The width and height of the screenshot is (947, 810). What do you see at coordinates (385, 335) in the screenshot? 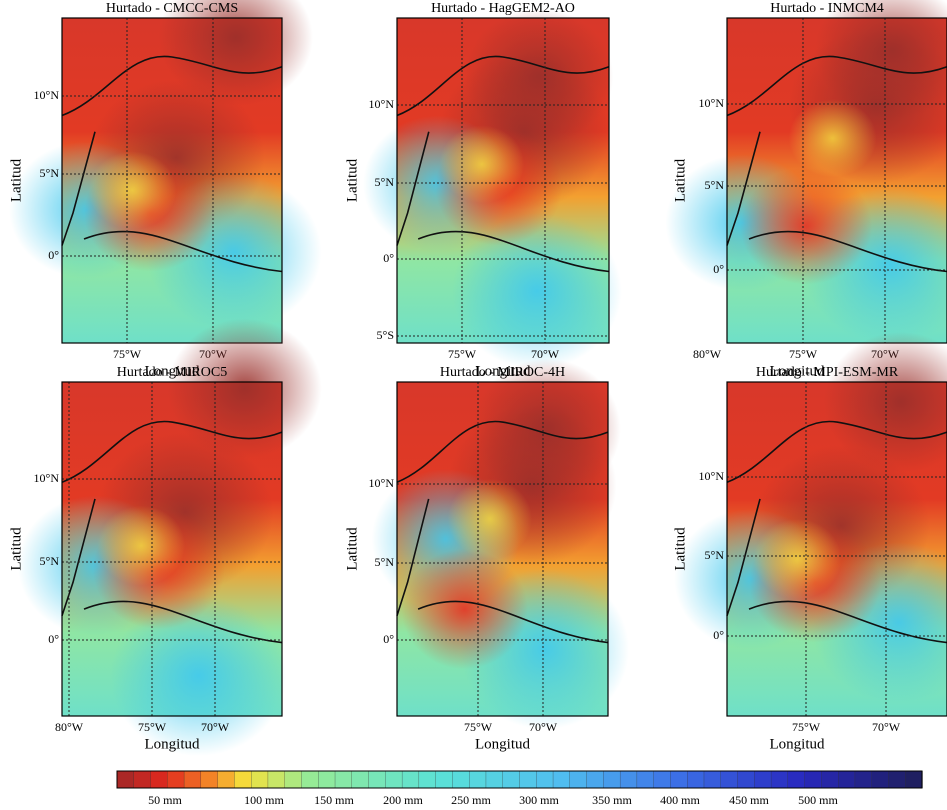
I see `y-tick-label: 5°S` at bounding box center [385, 335].